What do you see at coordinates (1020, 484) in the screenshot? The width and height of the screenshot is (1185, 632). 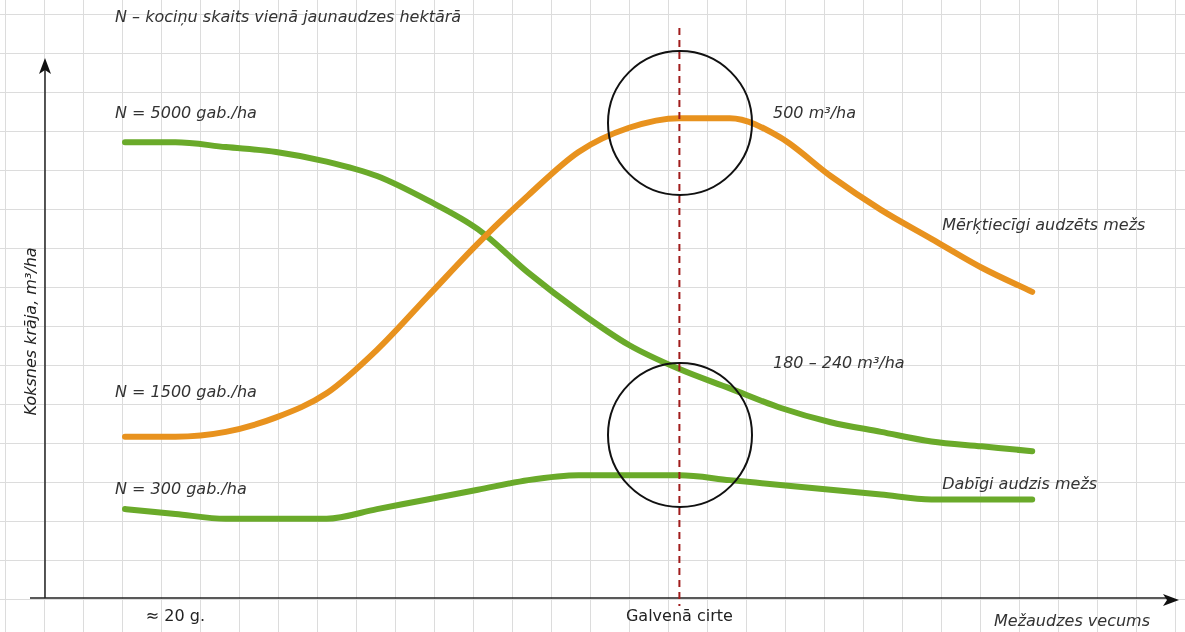 I see `series-label: Dabīgi audzis mežs` at bounding box center [1020, 484].